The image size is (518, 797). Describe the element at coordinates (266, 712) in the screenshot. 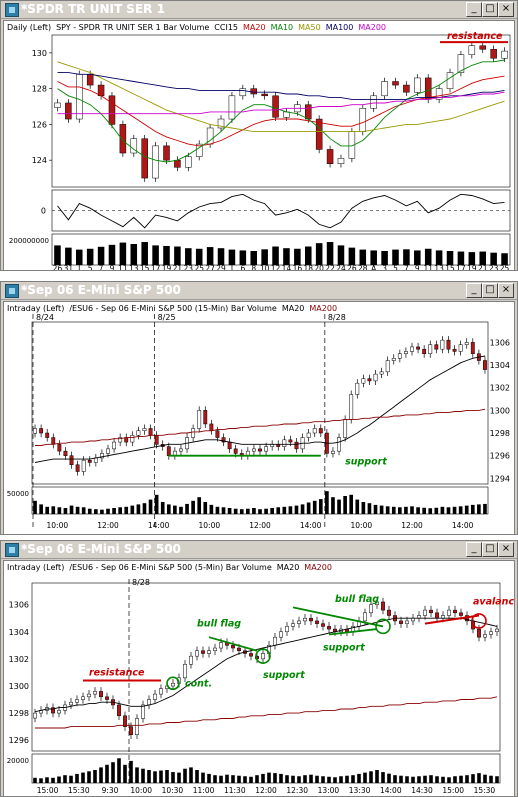

I see `ma-line-ma200` at that location.